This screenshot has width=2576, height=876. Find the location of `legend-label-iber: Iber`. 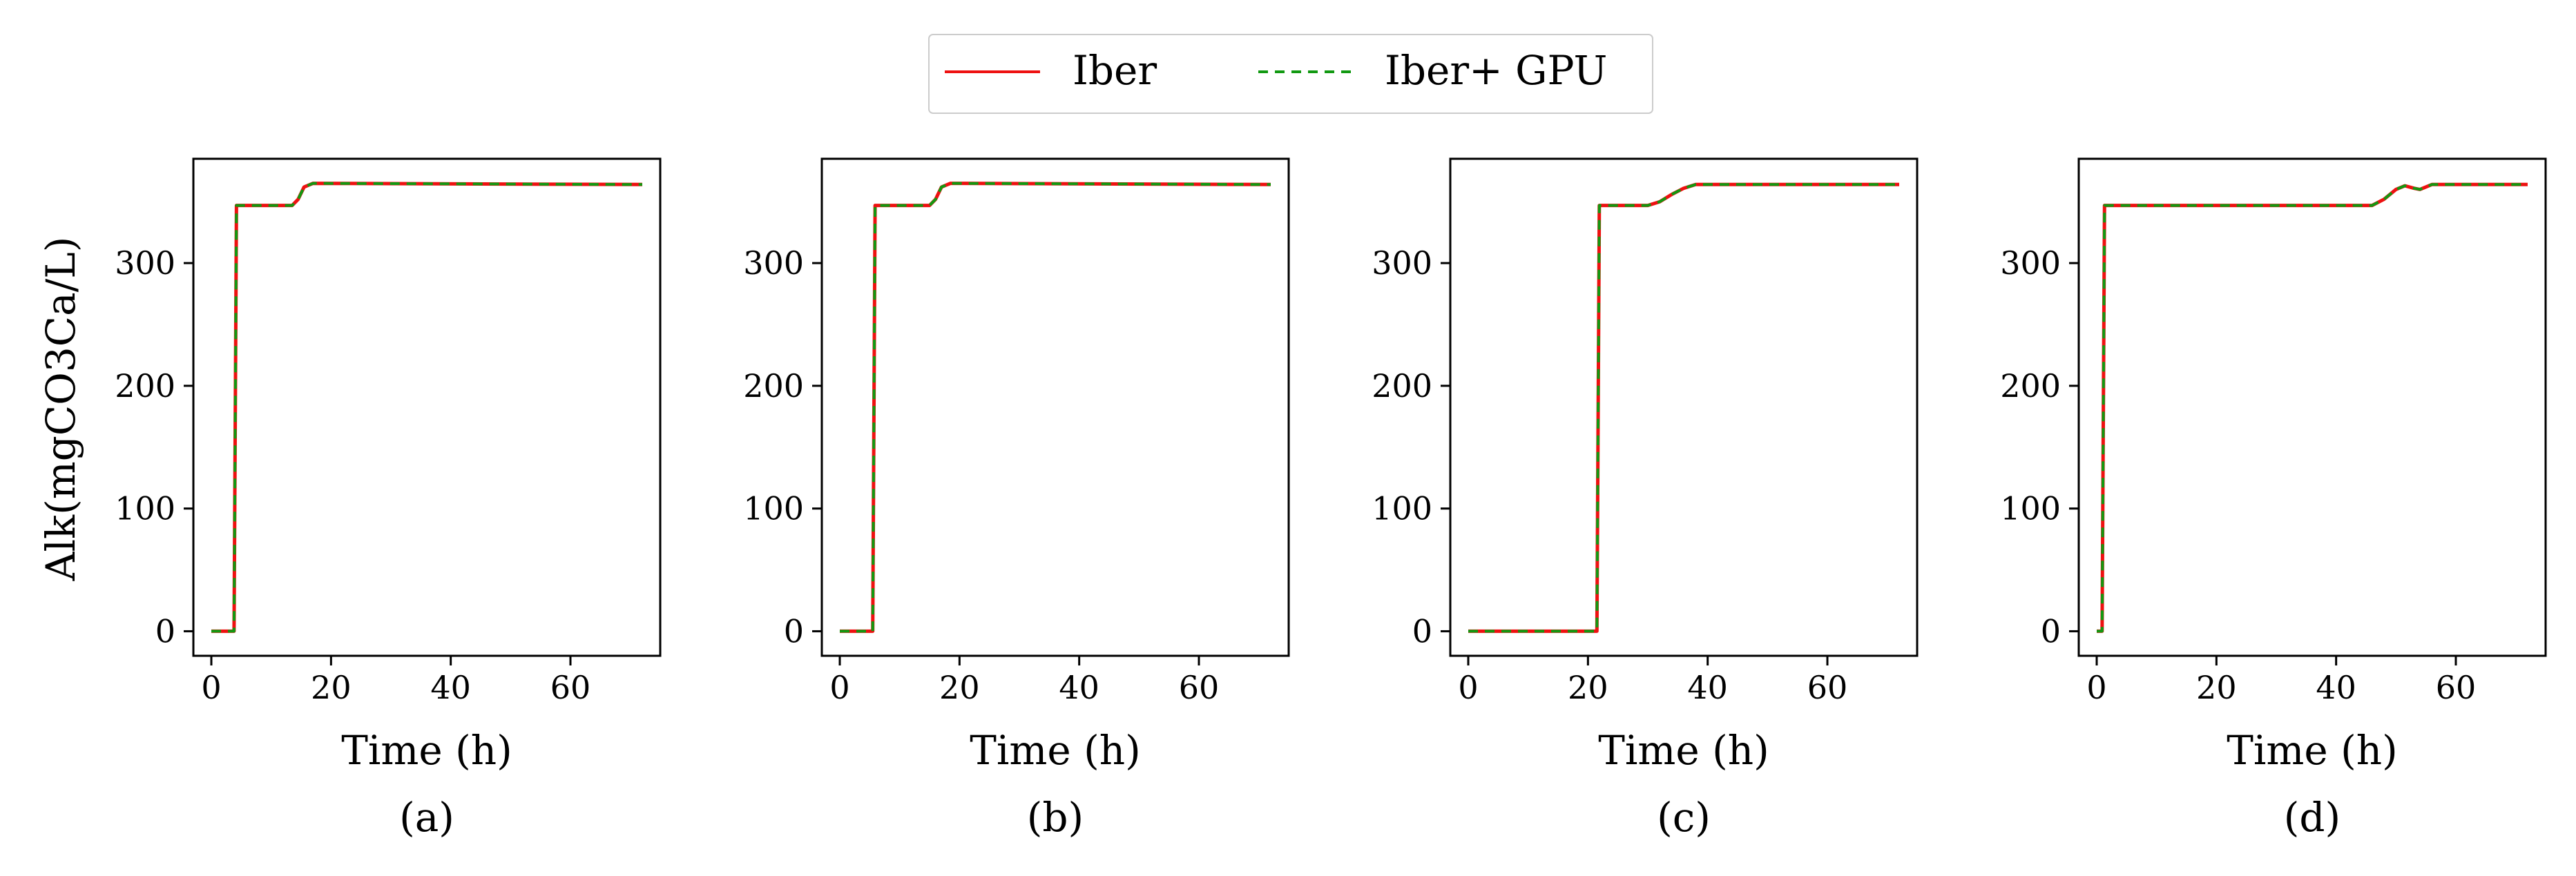

legend-label-iber: Iber is located at coordinates (1115, 70).